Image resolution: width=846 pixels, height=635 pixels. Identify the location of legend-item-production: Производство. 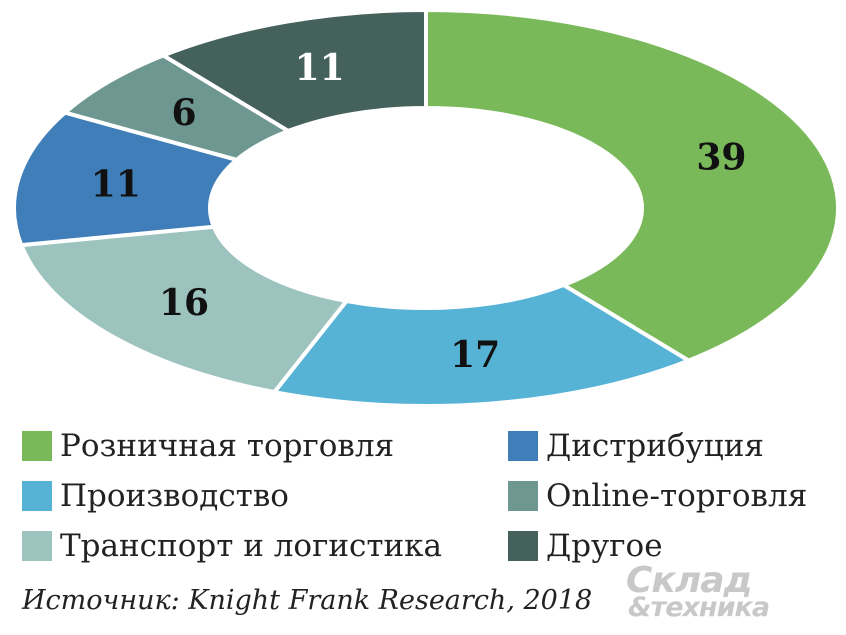
(155, 496).